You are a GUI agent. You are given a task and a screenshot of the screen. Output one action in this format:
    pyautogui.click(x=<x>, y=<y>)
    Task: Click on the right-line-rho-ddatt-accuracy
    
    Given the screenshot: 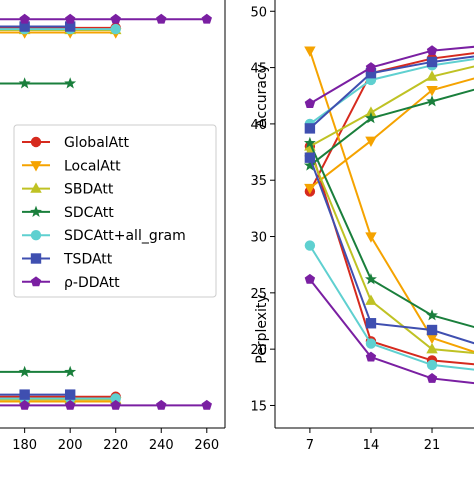 What is the action you would take?
    pyautogui.click(x=391, y=75)
    